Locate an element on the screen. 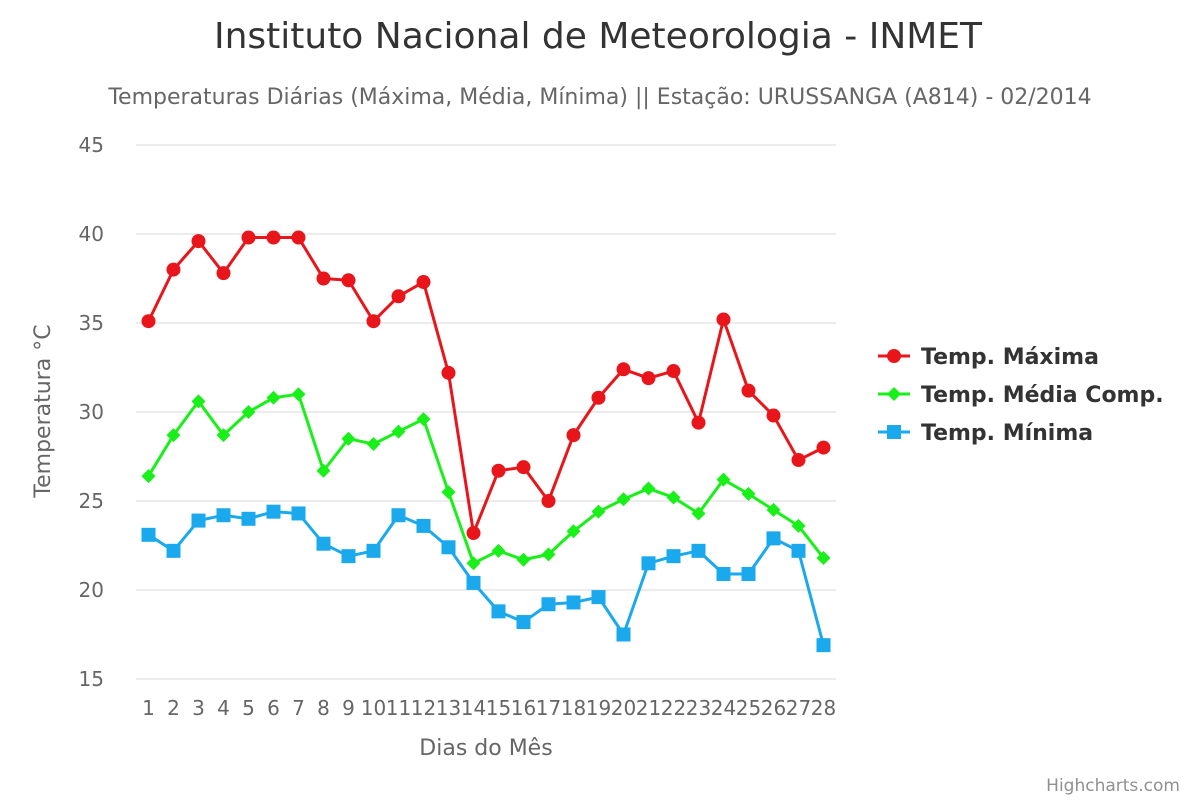 The image size is (1200, 800). x-axis-title: Dias do Mês is located at coordinates (485, 748).